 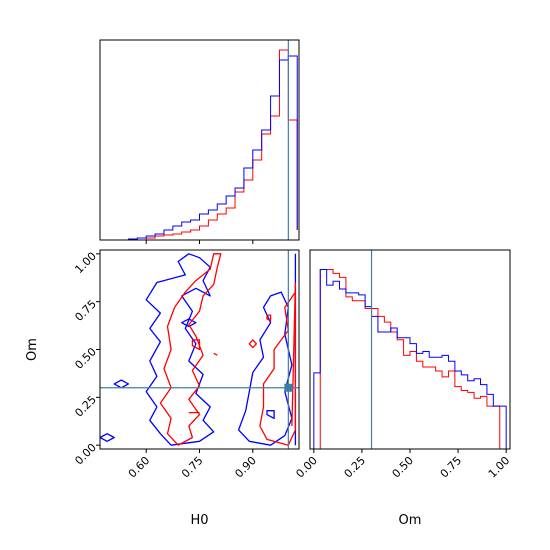 What do you see at coordinates (499, 467) in the screenshot?
I see `om-xtick-label-4: 1.00` at bounding box center [499, 467].